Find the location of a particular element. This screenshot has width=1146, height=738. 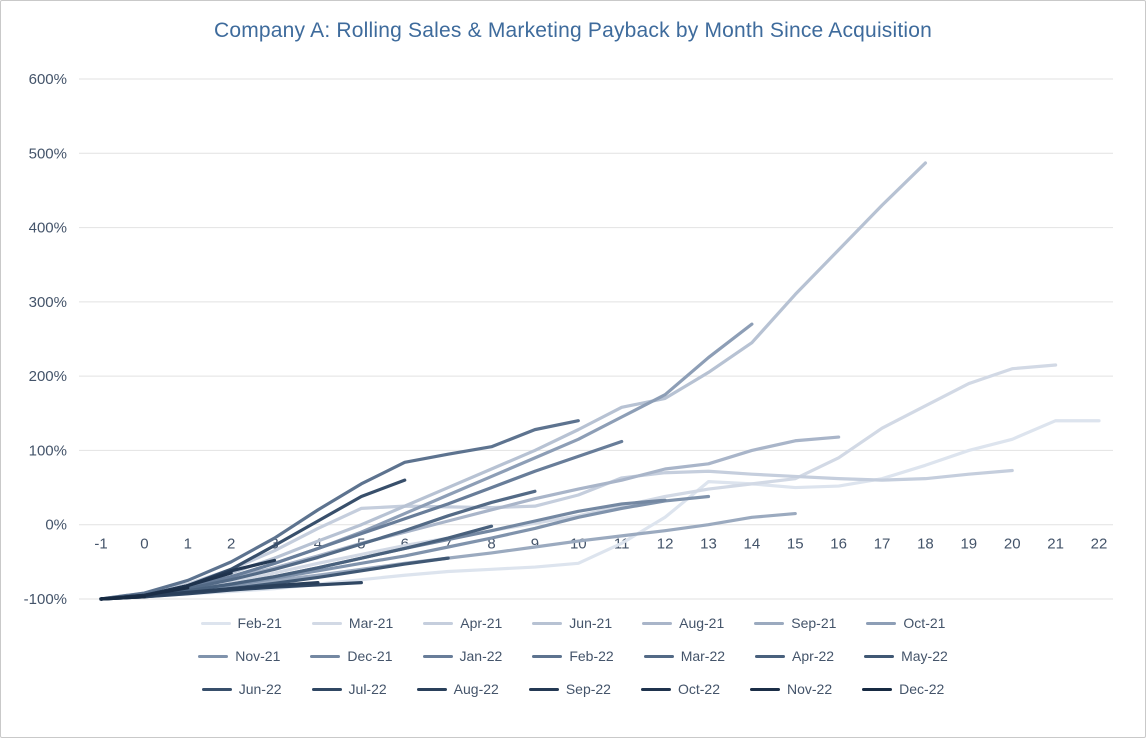

legend-label: Oct-21 is located at coordinates (924, 623).